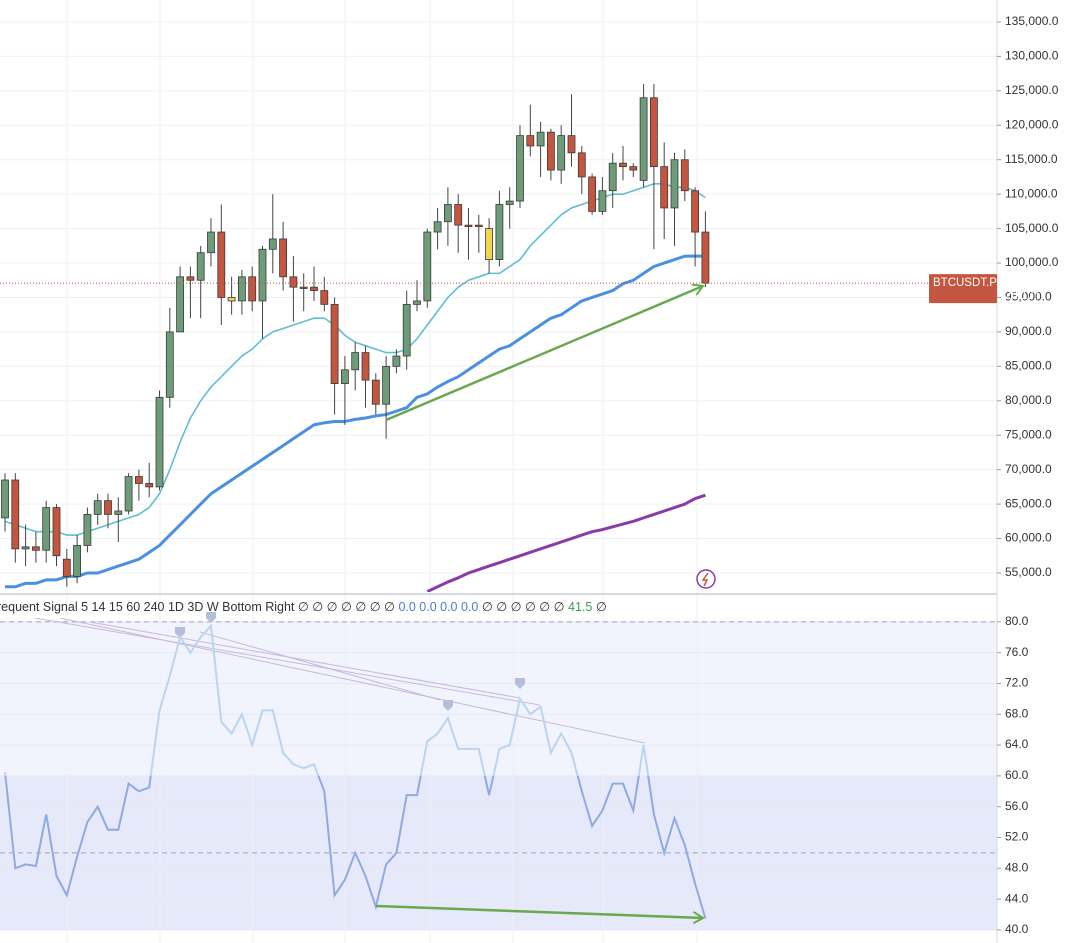 The image size is (1067, 943). I want to click on rsi-trendlines, so click(338, 681).